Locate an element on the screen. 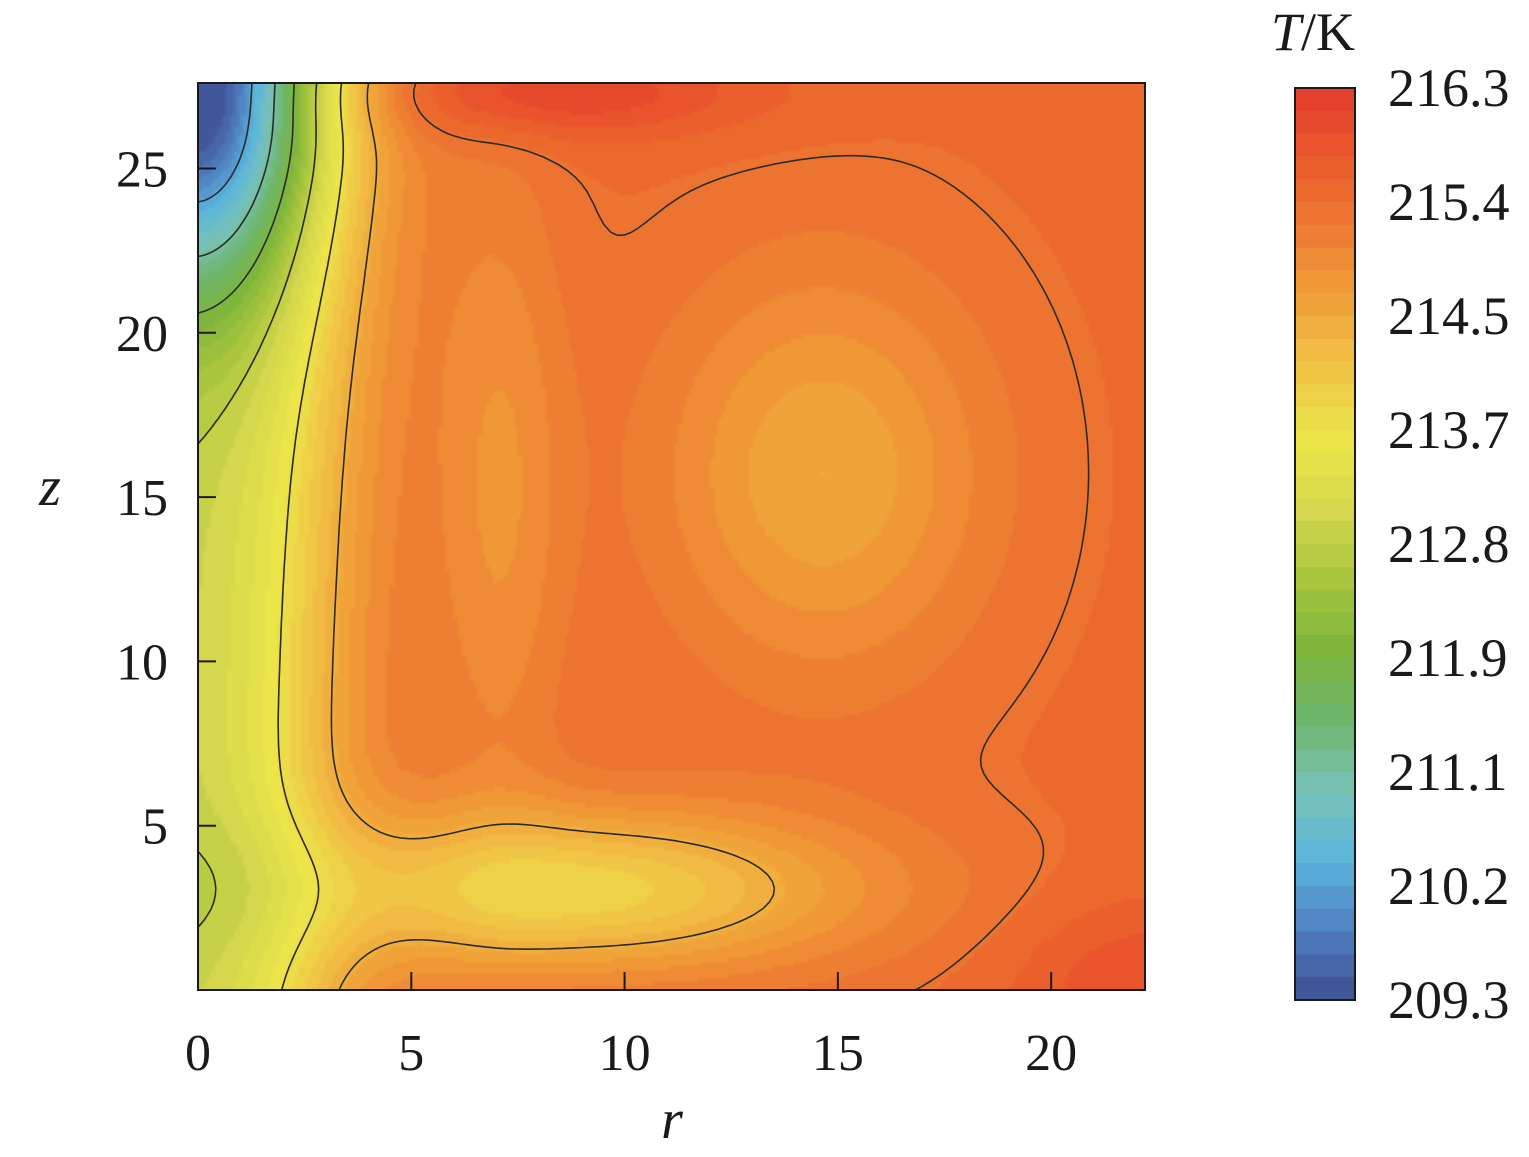 This screenshot has height=1157, width=1529. colorbar-swatch is located at coordinates (1325, 544).